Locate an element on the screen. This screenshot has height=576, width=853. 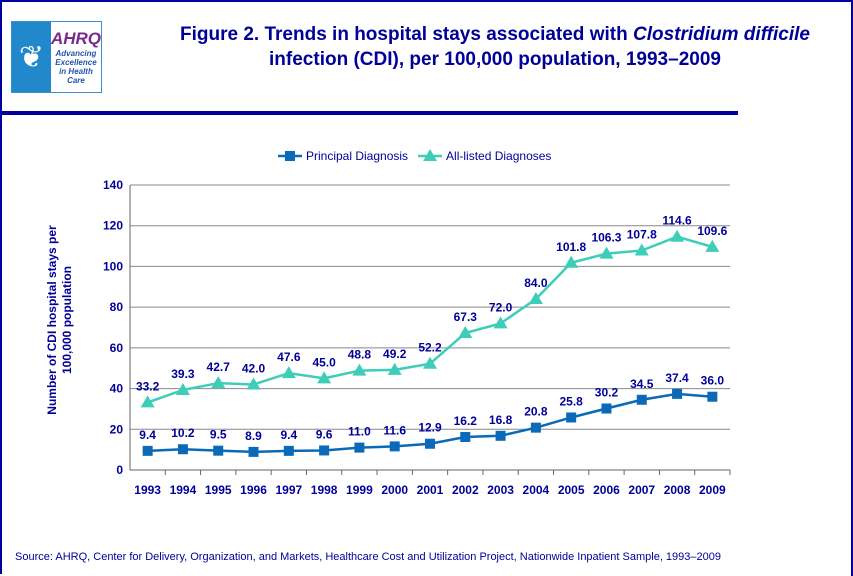
x-tick-label: 2003 is located at coordinates (500, 490).